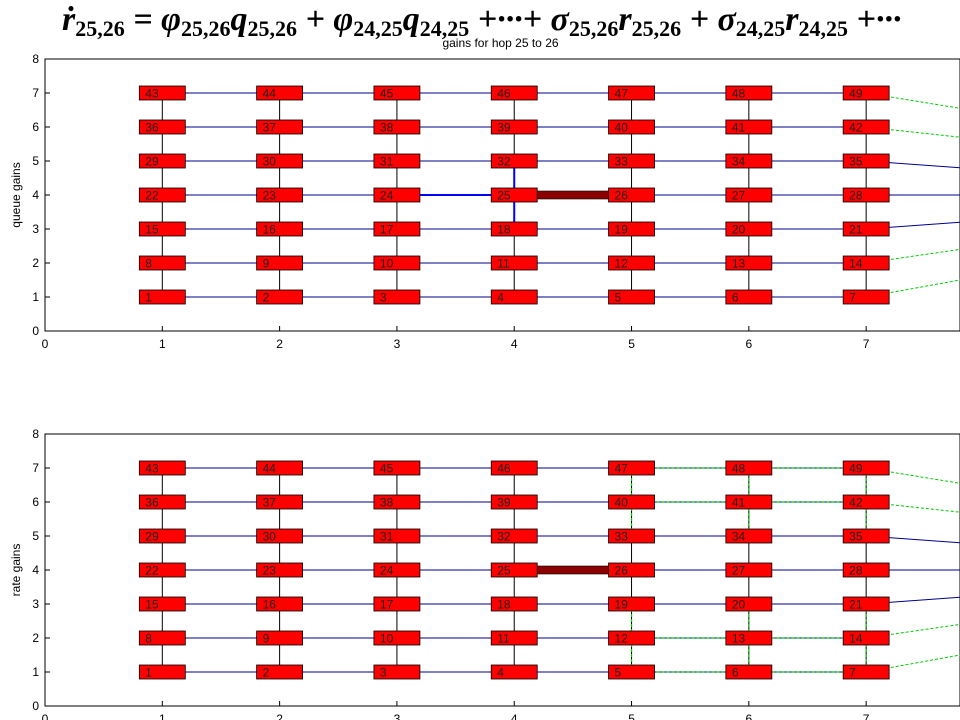 Image resolution: width=960 pixels, height=720 pixels. What do you see at coordinates (739, 503) in the screenshot?
I see `node-label-41: 41` at bounding box center [739, 503].